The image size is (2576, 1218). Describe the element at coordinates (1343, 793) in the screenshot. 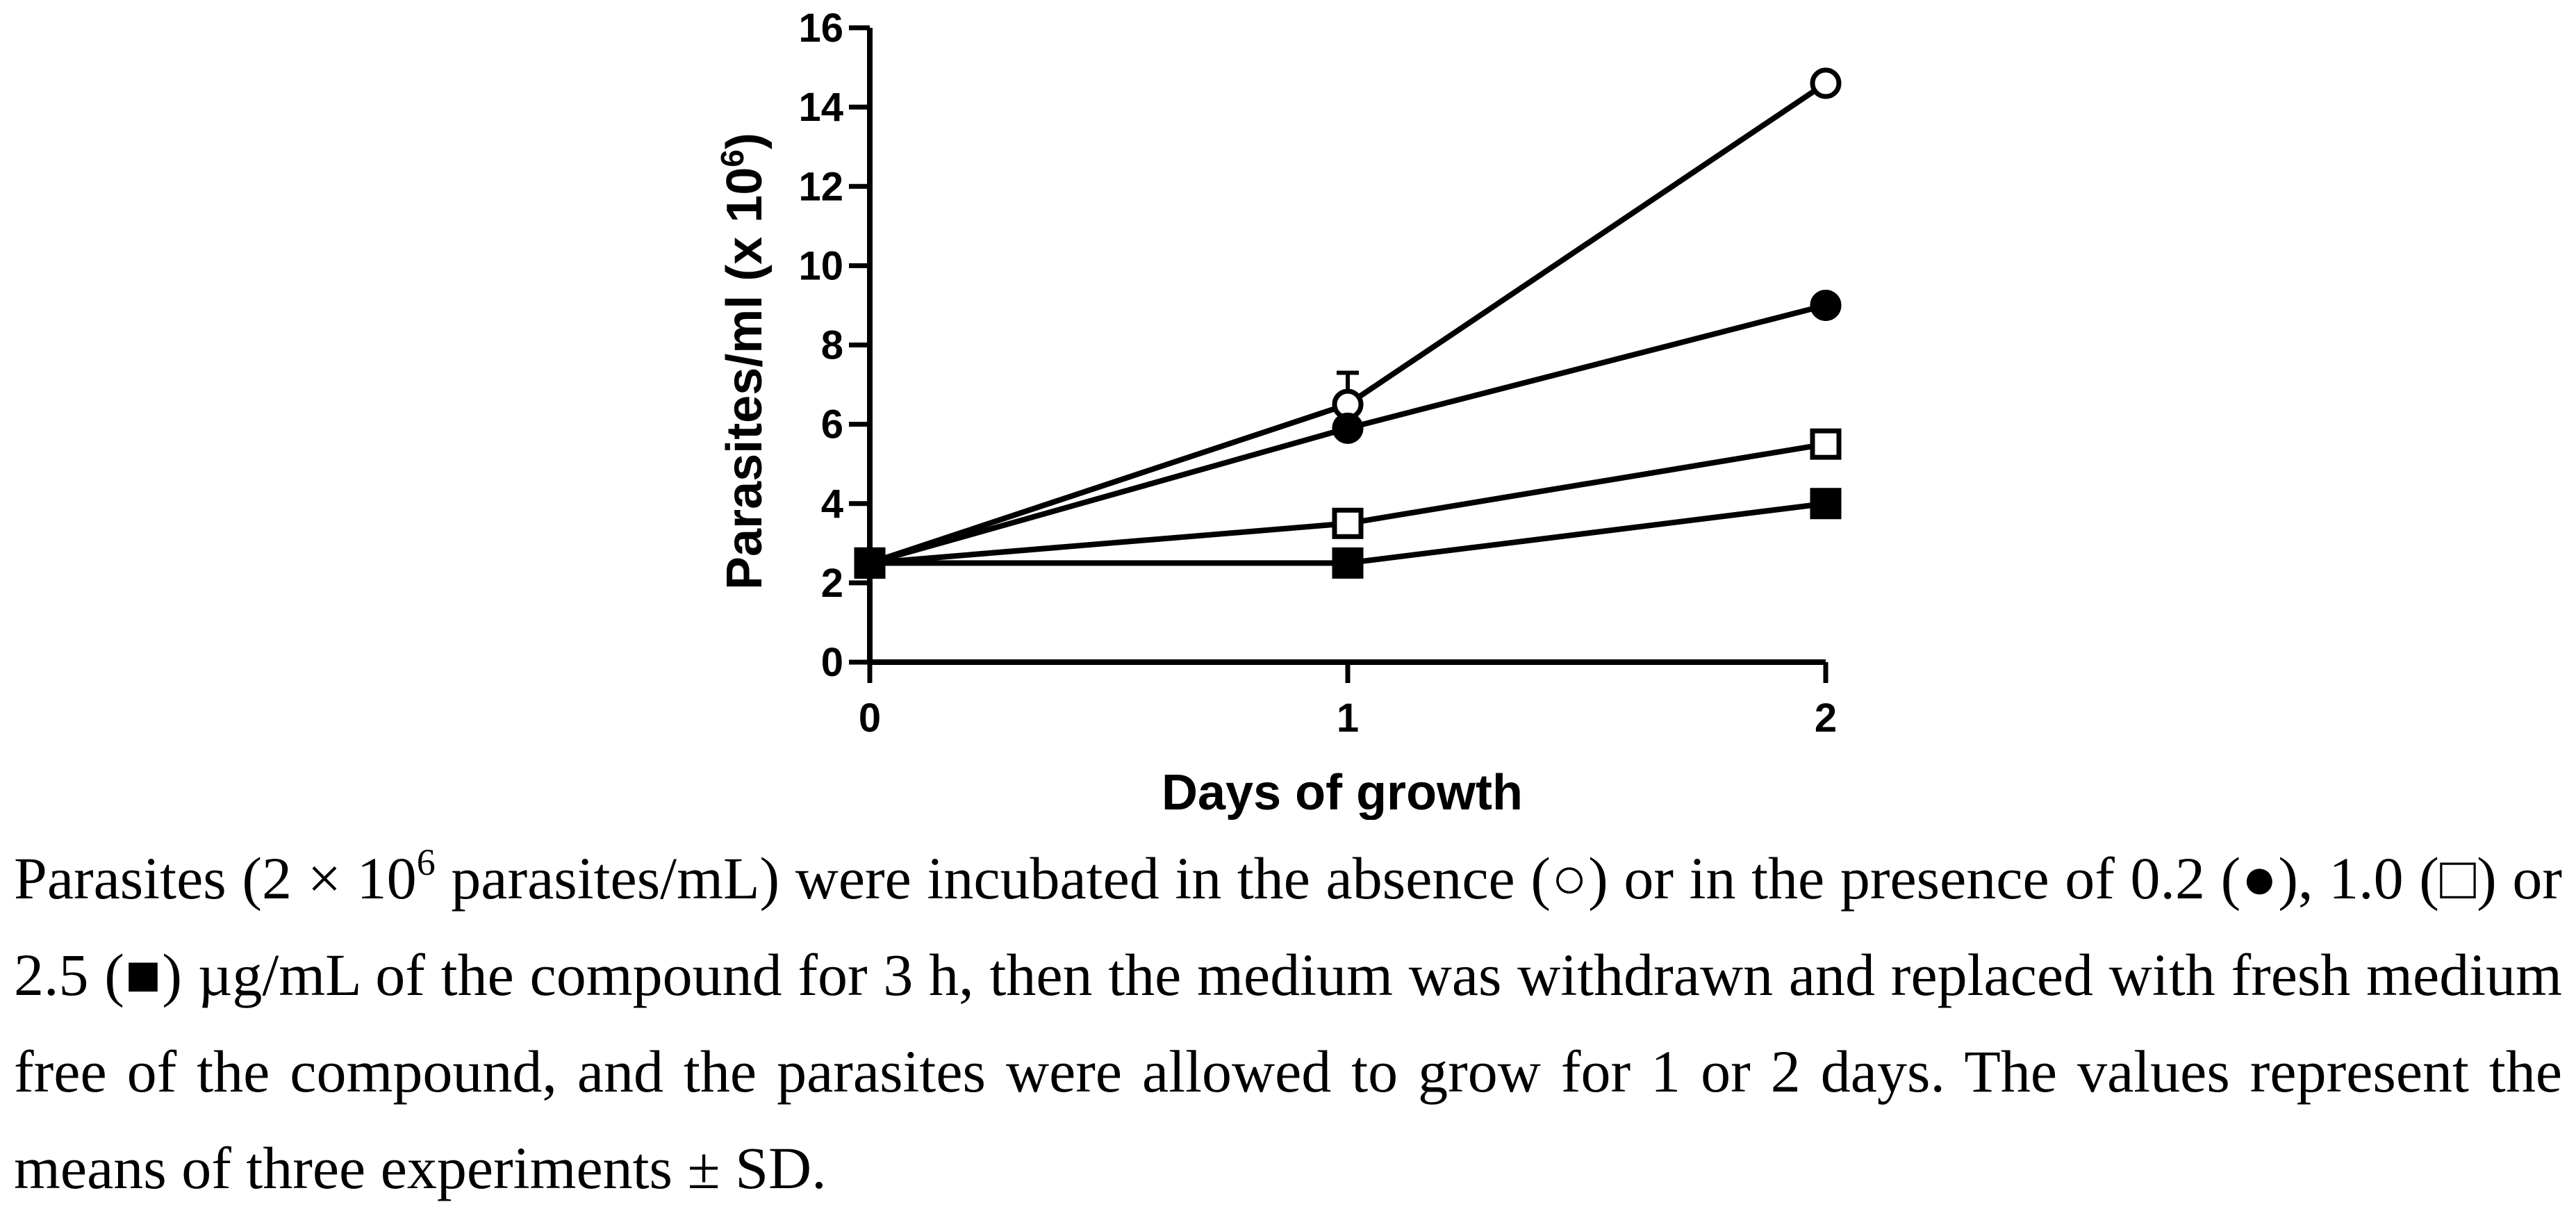

I see `x-axis-title: Days of growth` at that location.